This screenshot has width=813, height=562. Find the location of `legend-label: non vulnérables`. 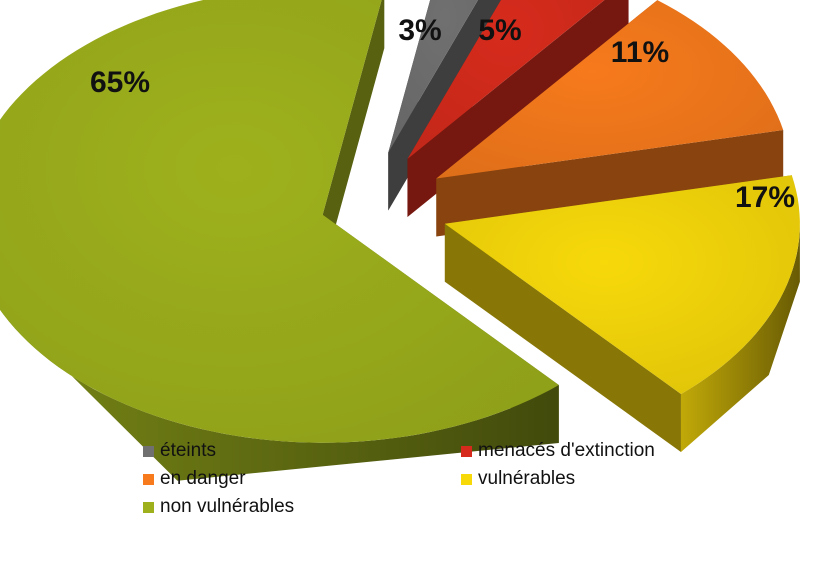

legend-label: non vulnérables is located at coordinates (227, 506).